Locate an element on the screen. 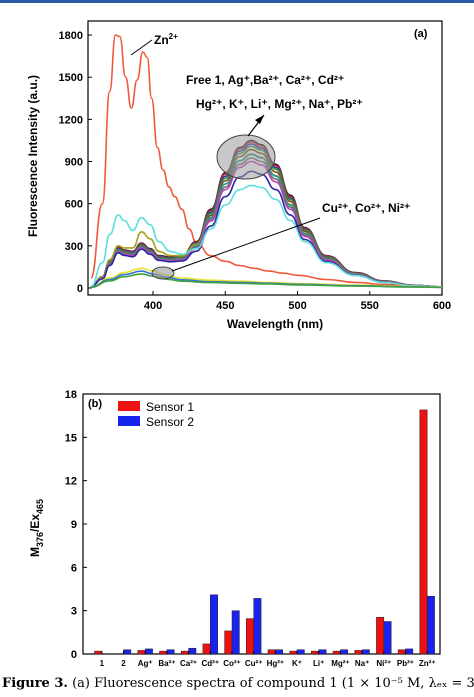 This screenshot has width=474, height=697. peak-highlight-ellipse is located at coordinates (246, 157).